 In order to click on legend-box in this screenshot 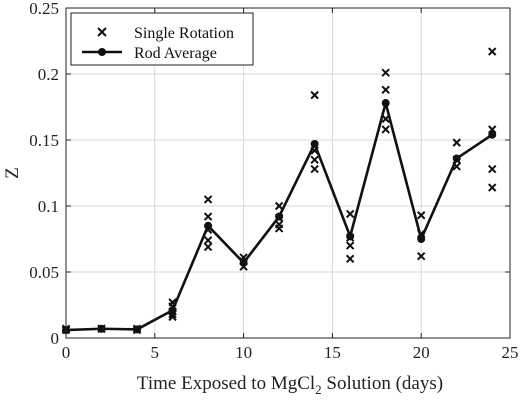, I will do `click(162, 39)`.